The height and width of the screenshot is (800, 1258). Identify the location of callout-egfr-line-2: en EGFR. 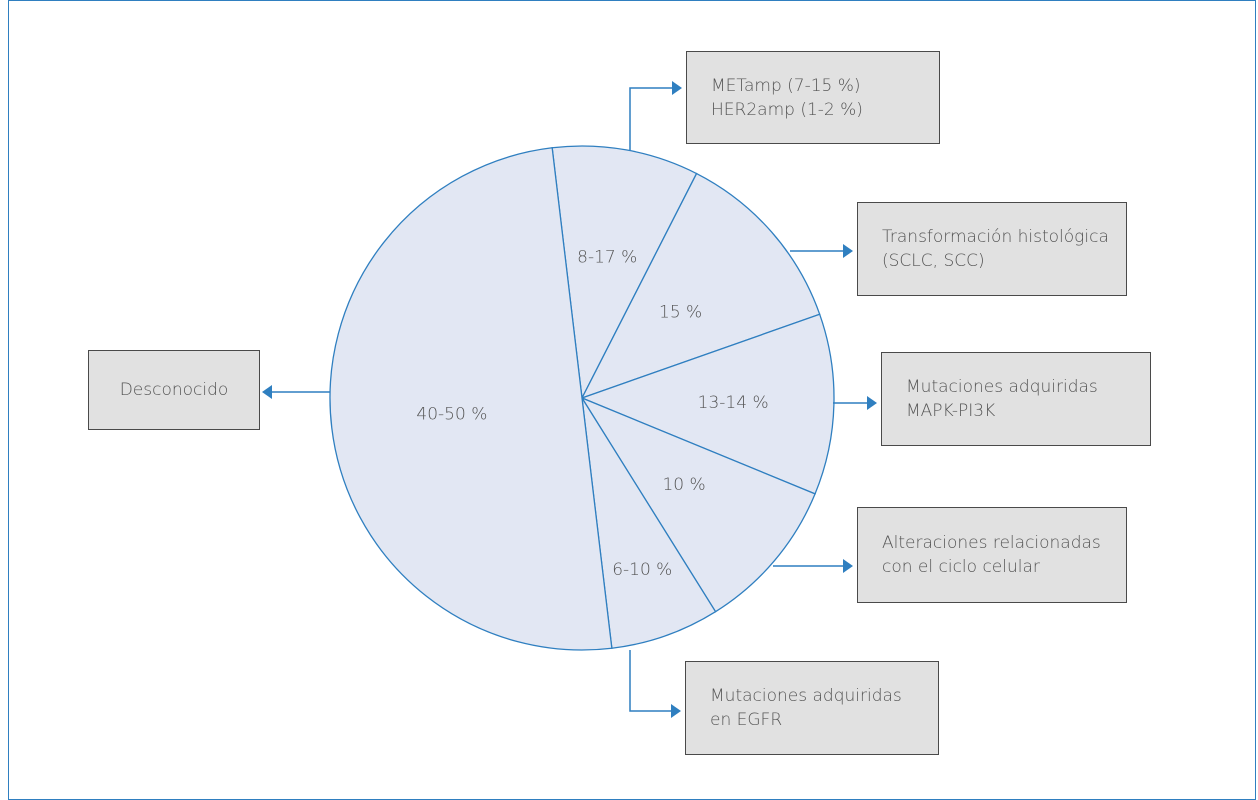
(746, 720).